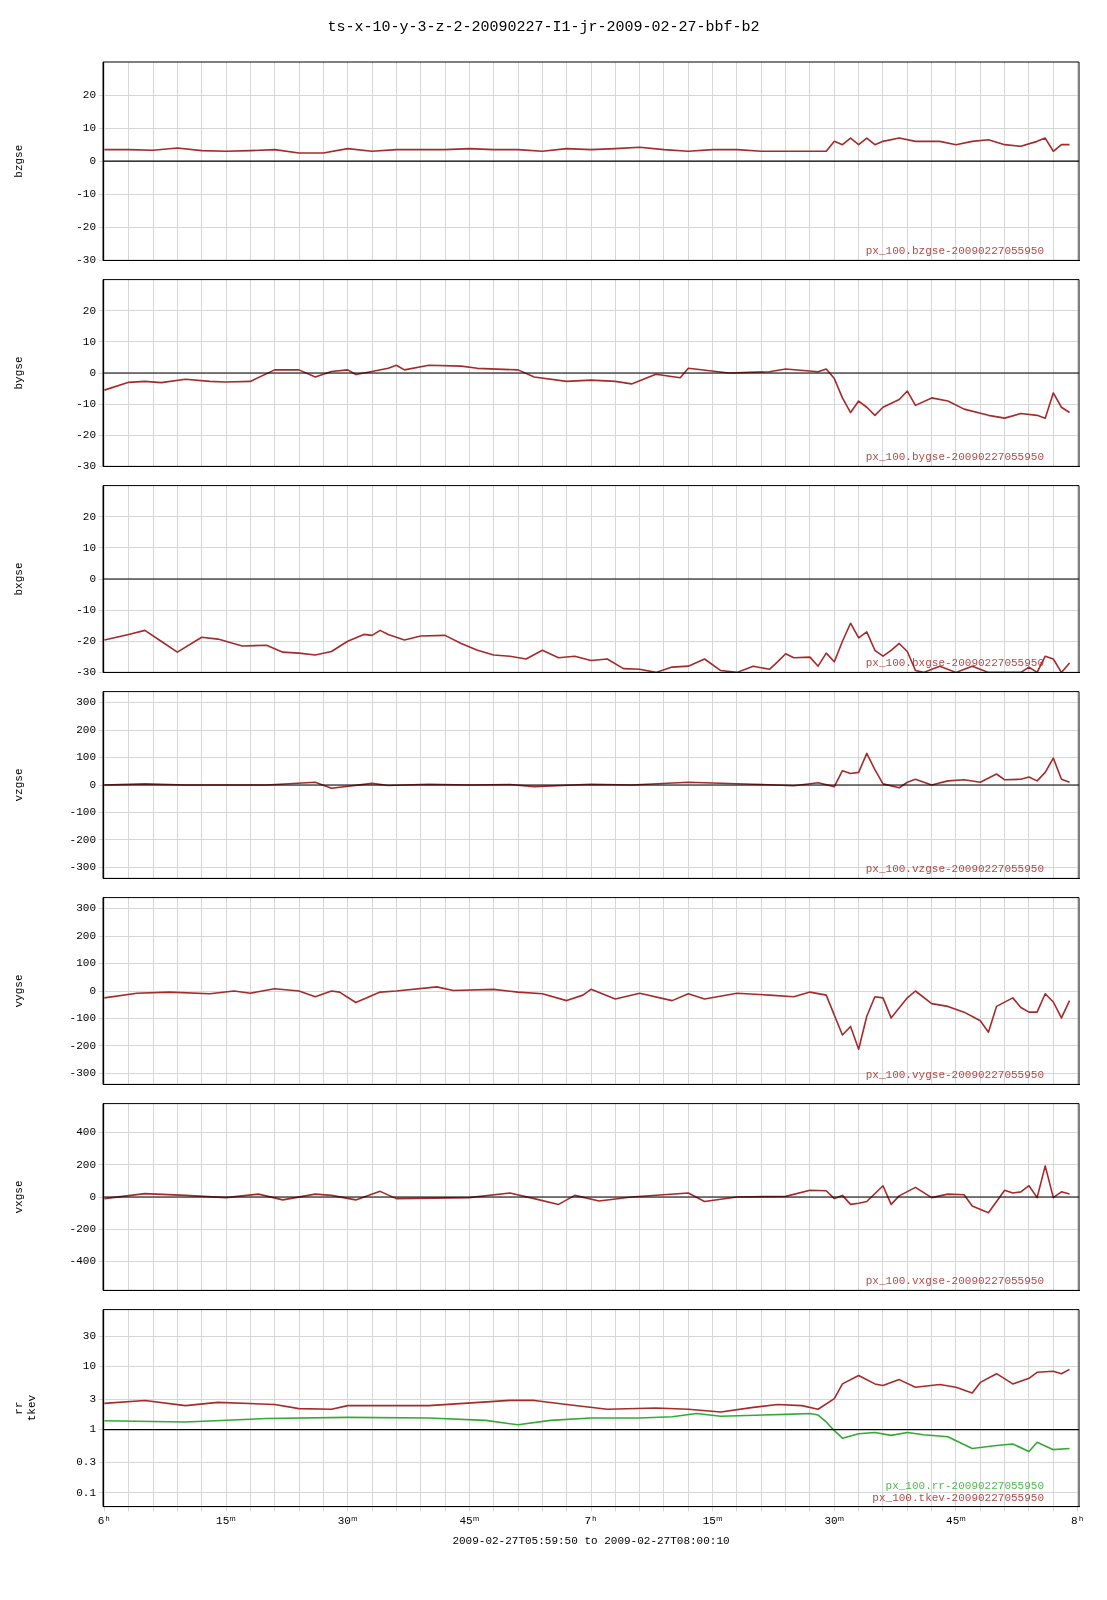 The image size is (1107, 1600). Describe the element at coordinates (1078, 1521) in the screenshot. I see `x-tick-label: 8ʰ` at that location.